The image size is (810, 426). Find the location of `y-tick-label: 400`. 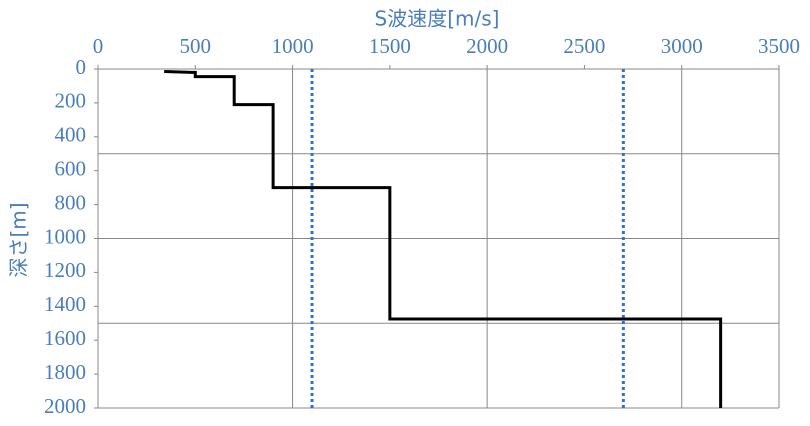

y-tick-label: 400 is located at coordinates (71, 135).